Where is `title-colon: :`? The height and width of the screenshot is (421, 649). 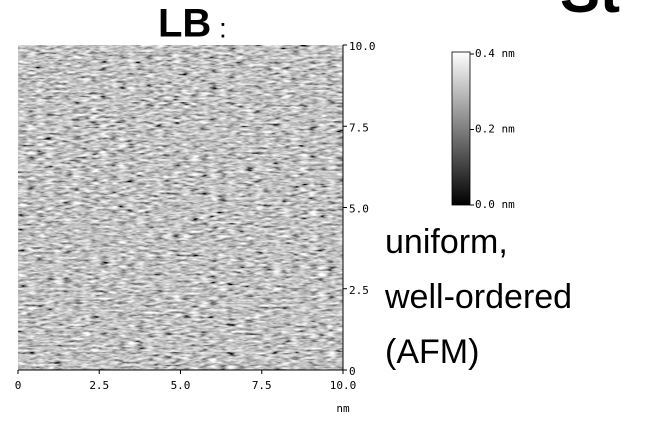 title-colon: : is located at coordinates (223, 27).